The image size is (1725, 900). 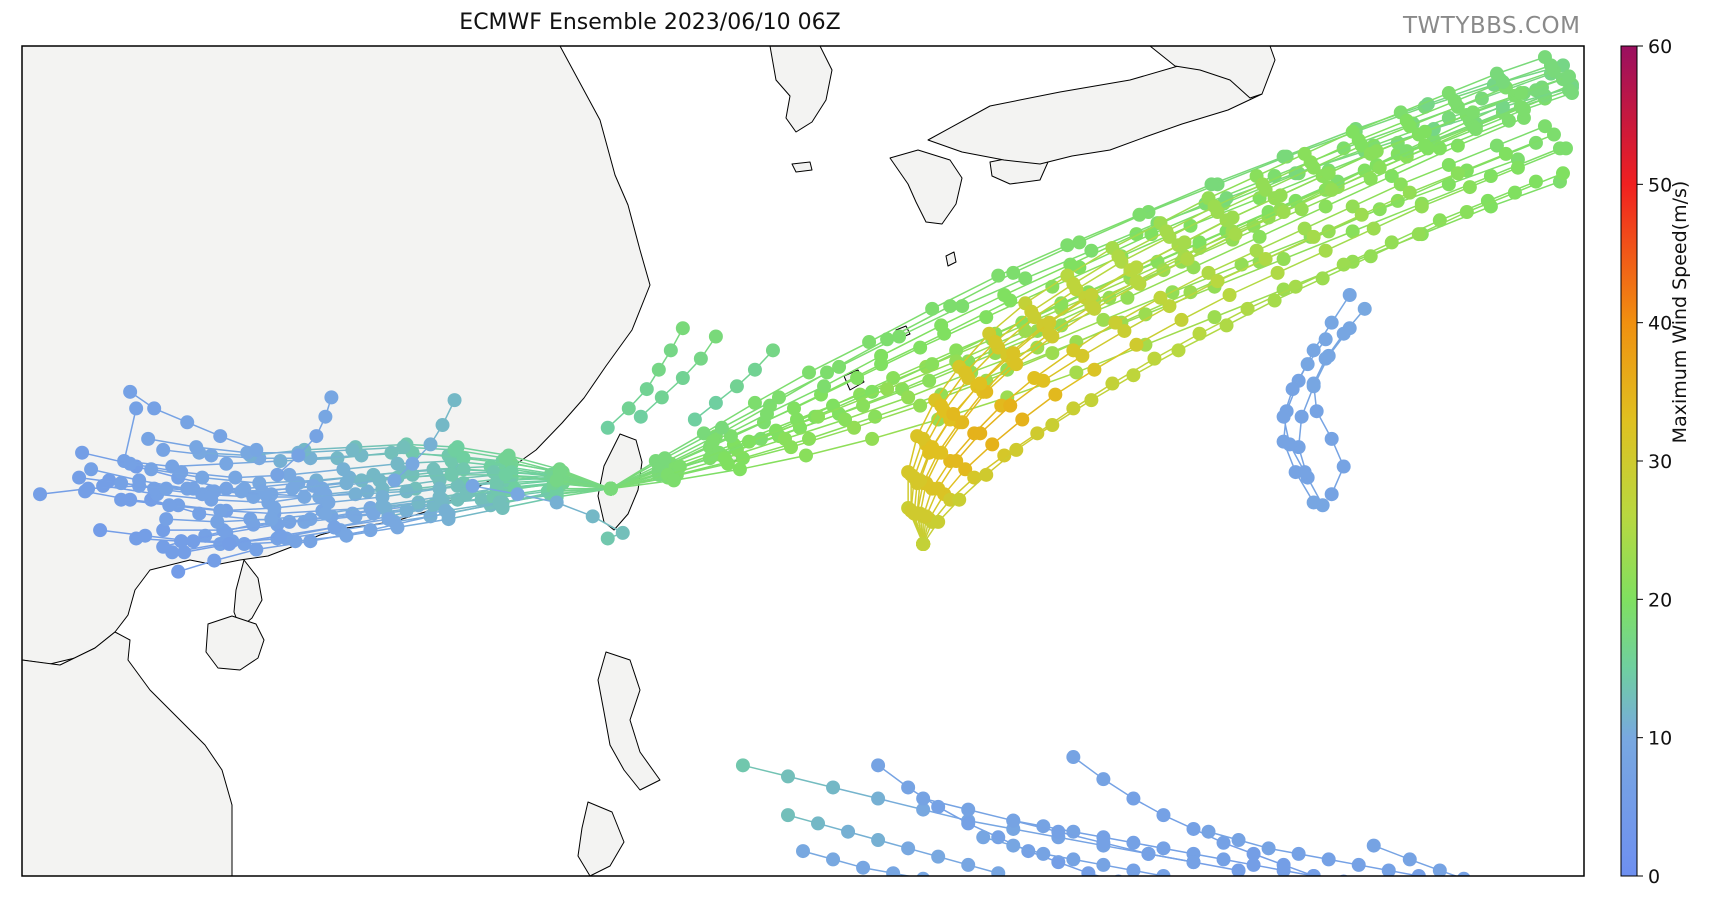 I want to click on northern-honshu, so click(x=1212, y=72).